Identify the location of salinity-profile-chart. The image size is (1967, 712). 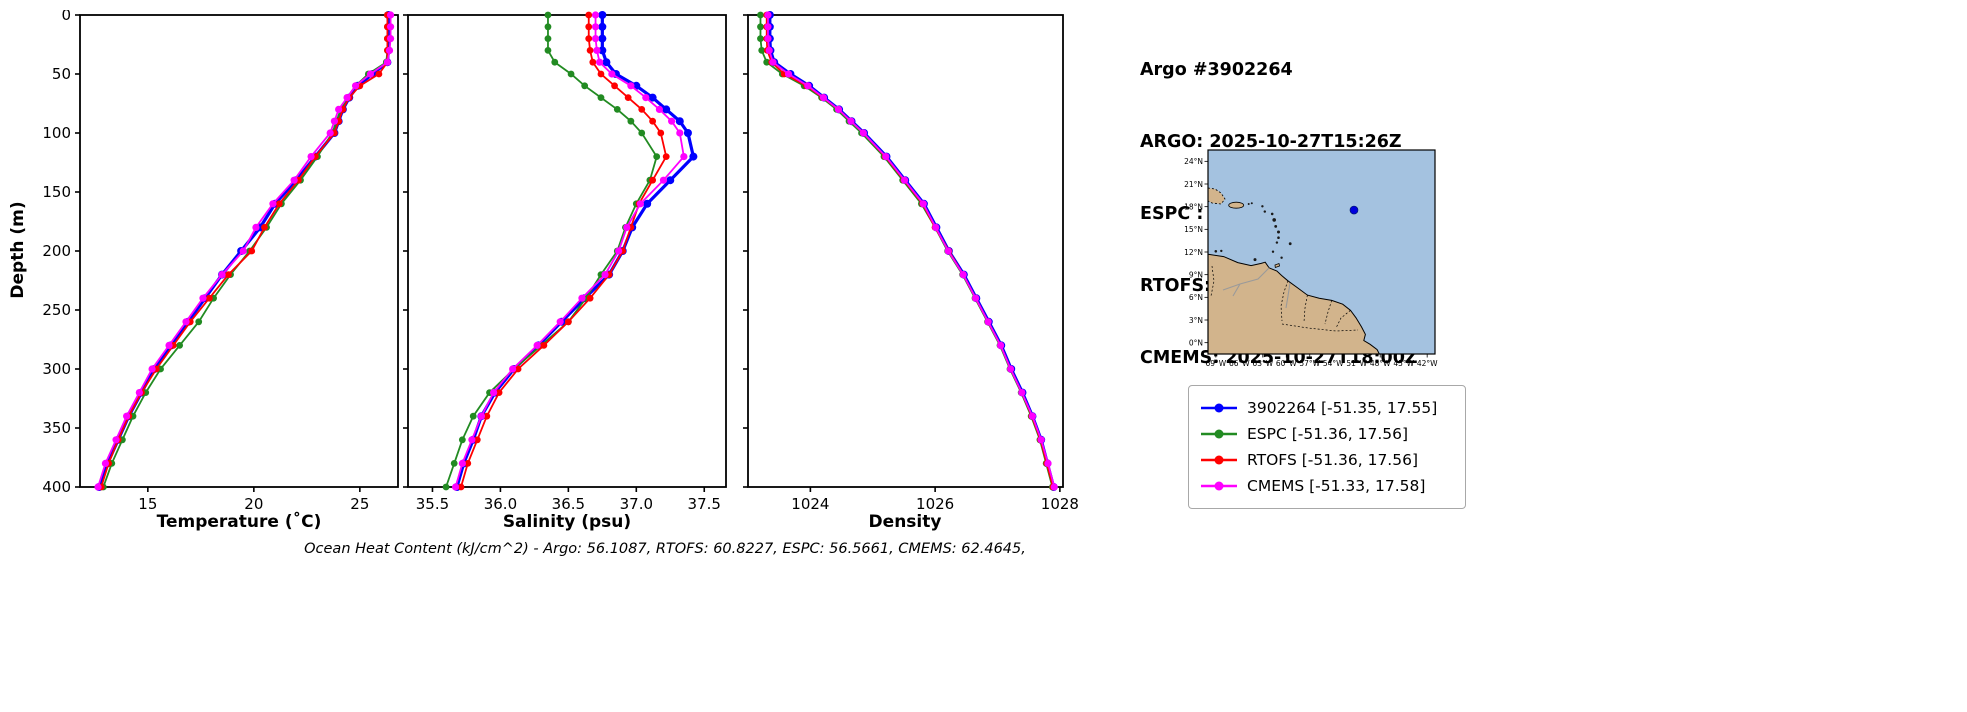
(568, 262).